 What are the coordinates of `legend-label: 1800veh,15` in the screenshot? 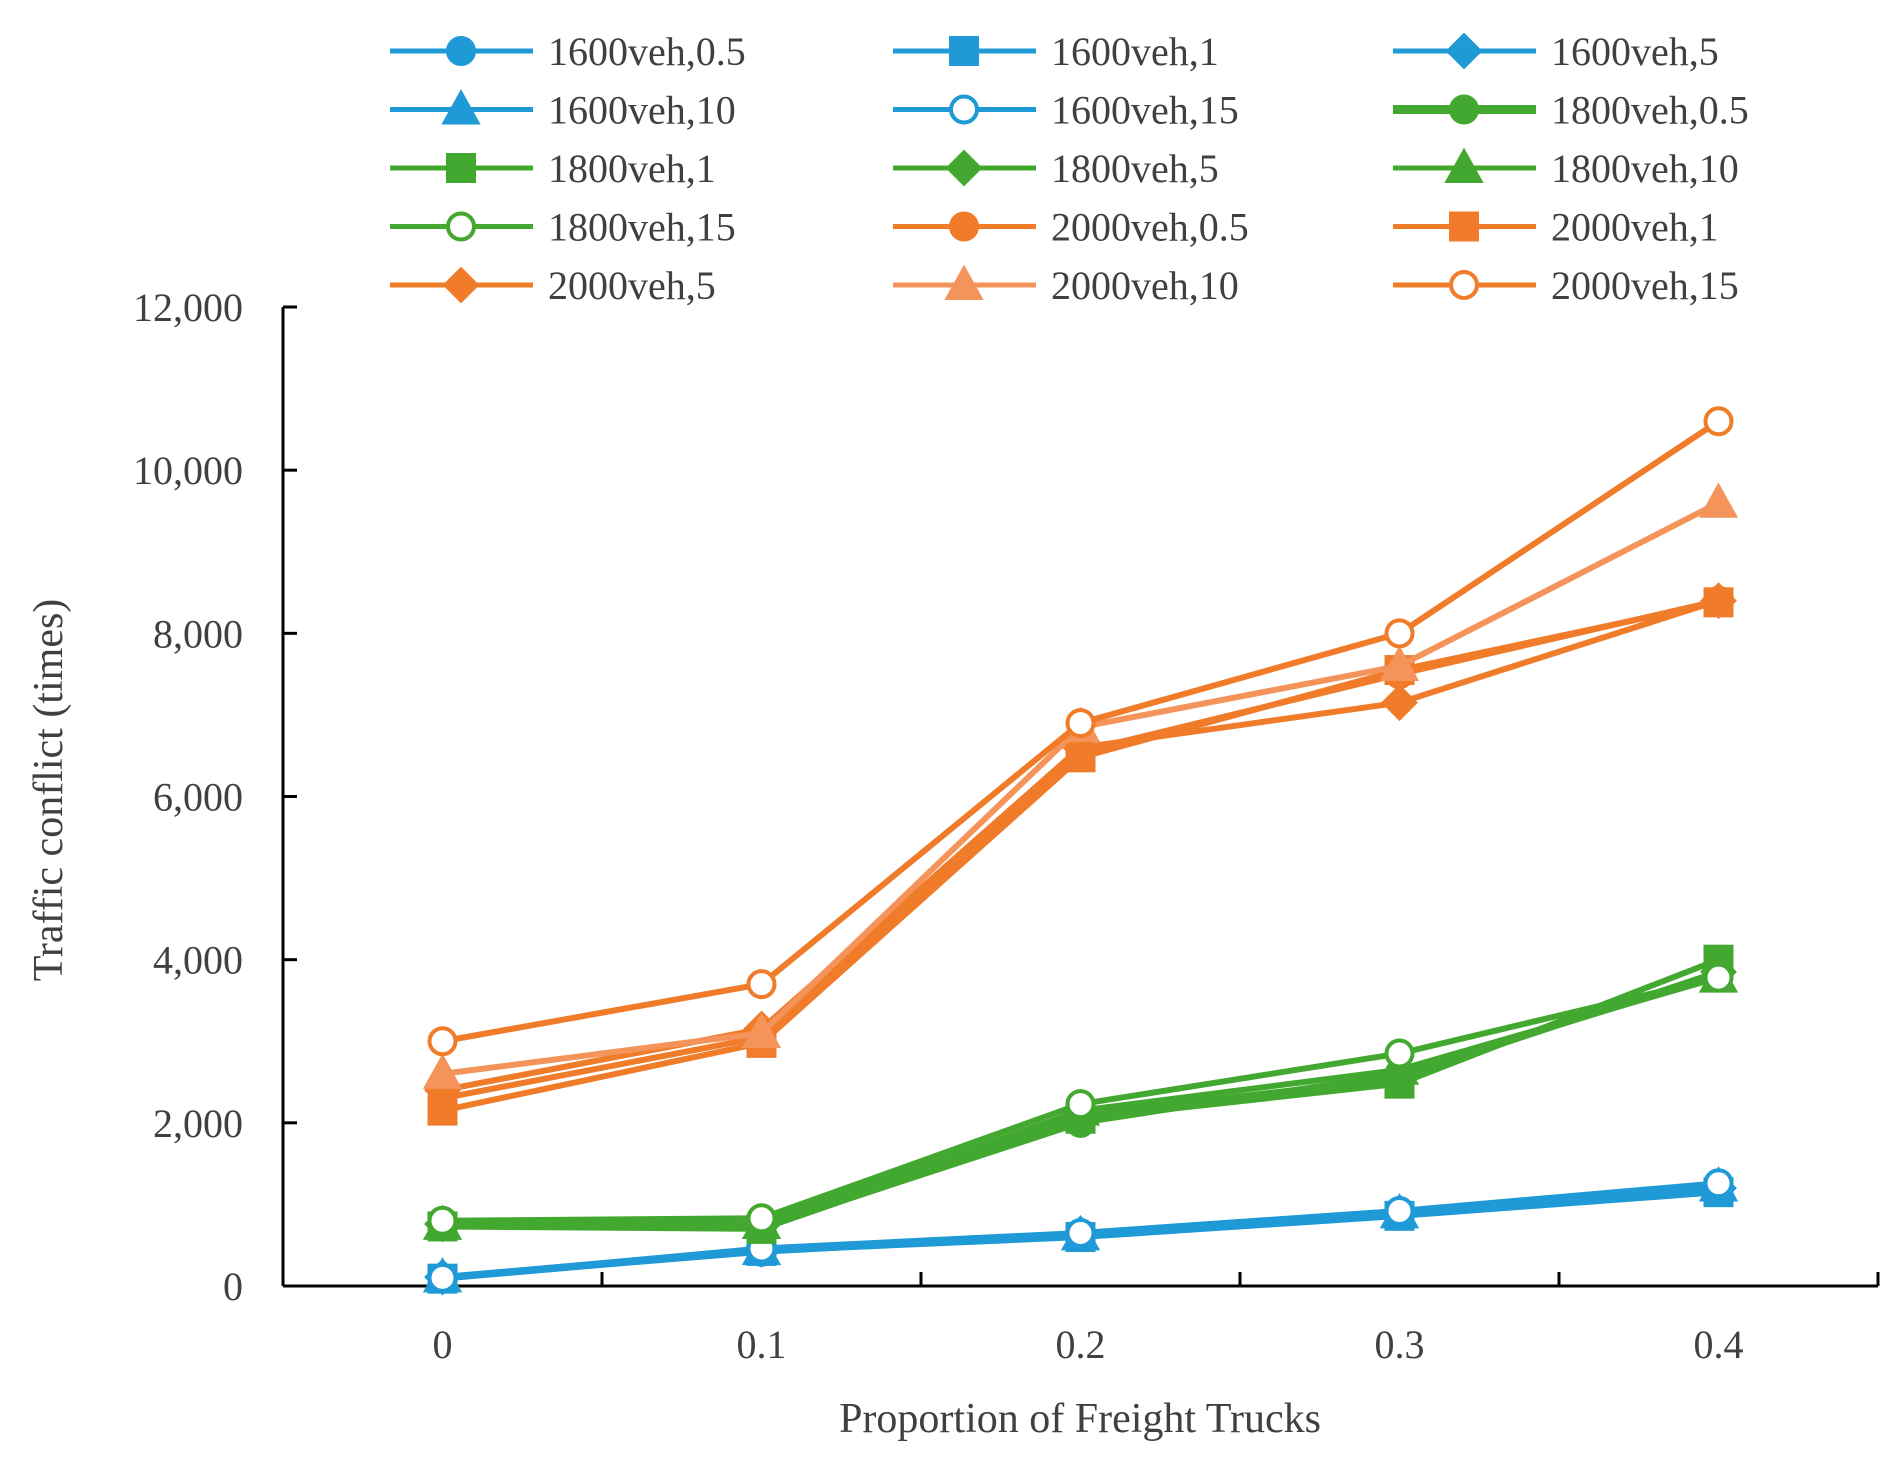 It's located at (642, 227).